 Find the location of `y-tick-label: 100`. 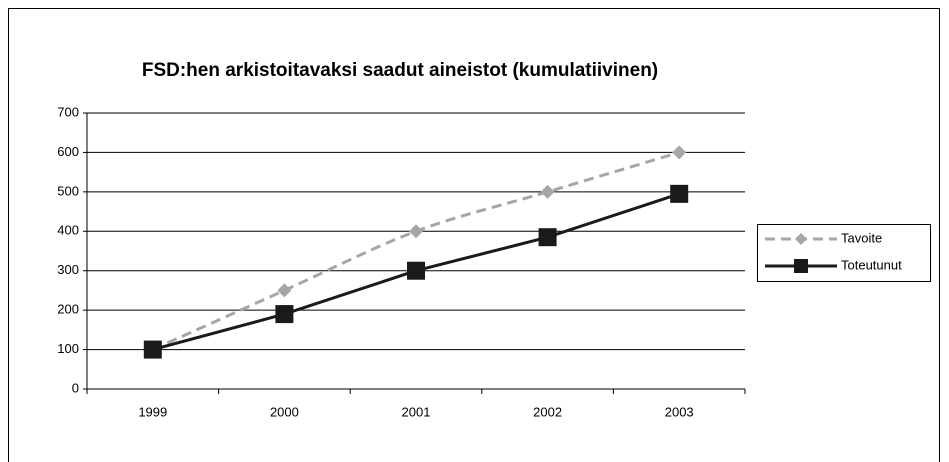

y-tick-label: 100 is located at coordinates (68, 348).